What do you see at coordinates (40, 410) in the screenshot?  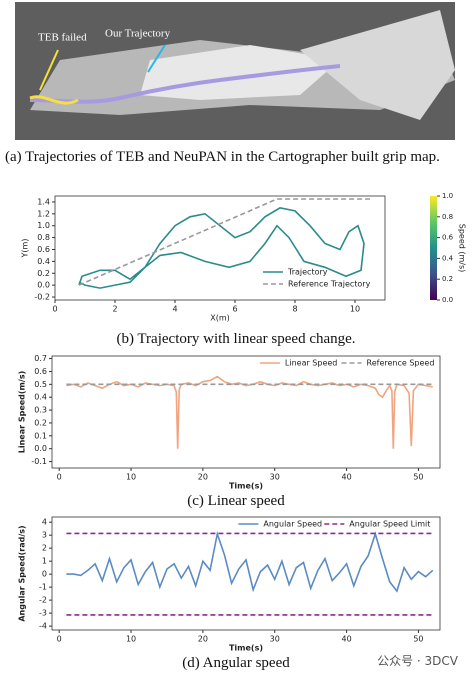 I see `y-tick-label: 0.3` at bounding box center [40, 410].